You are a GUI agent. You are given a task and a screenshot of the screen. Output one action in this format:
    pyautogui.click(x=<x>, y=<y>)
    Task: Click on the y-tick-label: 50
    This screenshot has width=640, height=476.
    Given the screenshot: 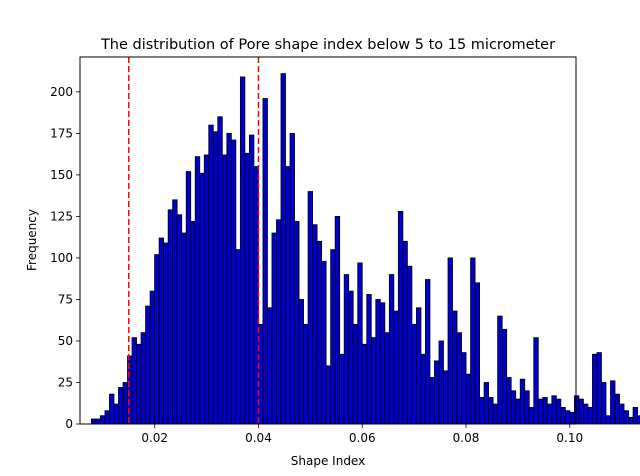 What is the action you would take?
    pyautogui.click(x=65, y=341)
    